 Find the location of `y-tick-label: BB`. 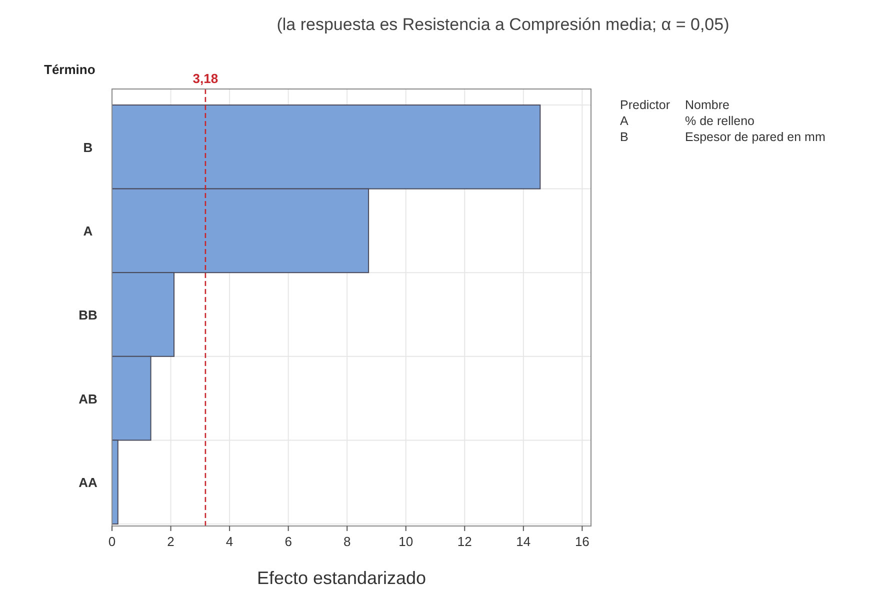

y-tick-label: BB is located at coordinates (88, 315).